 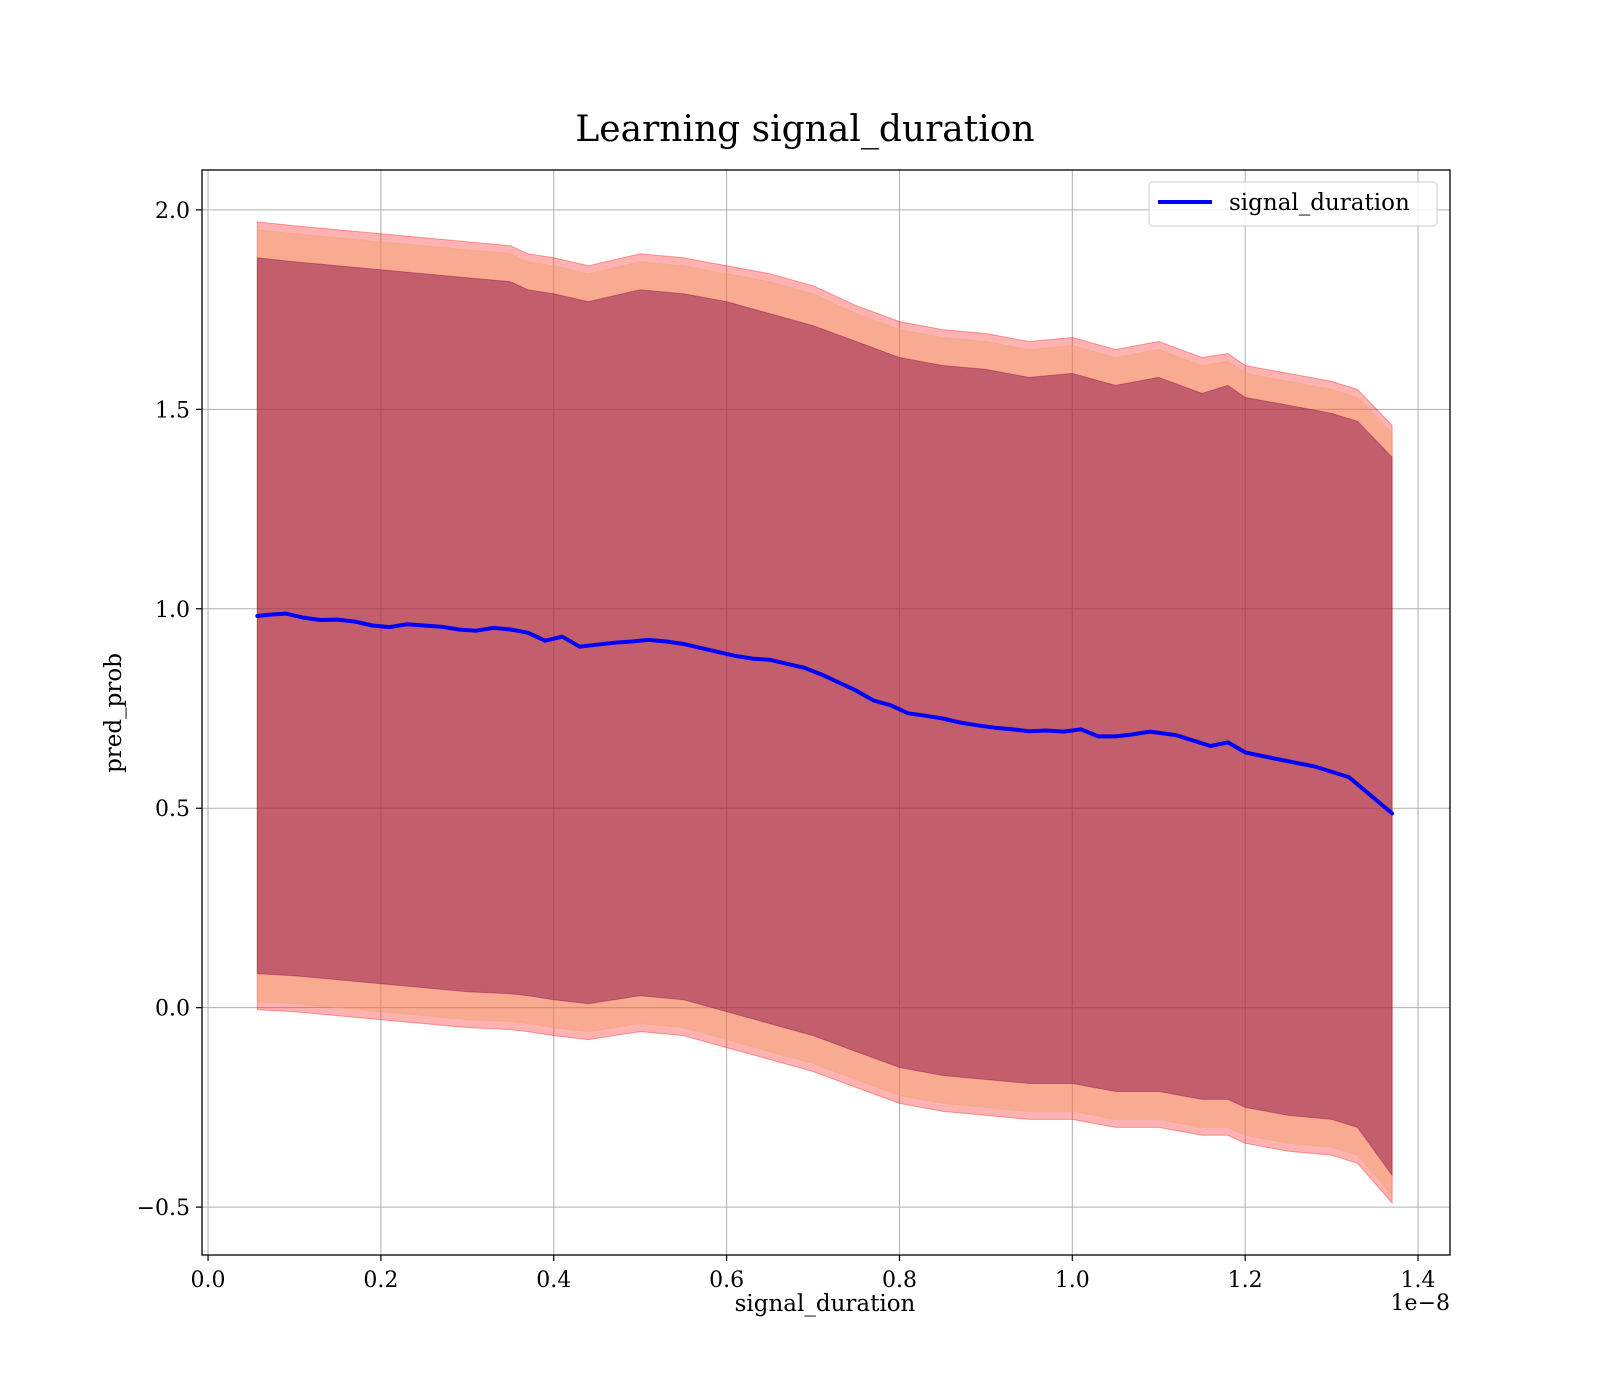 What do you see at coordinates (172, 1009) in the screenshot?
I see `y-tick-label: 0.0` at bounding box center [172, 1009].